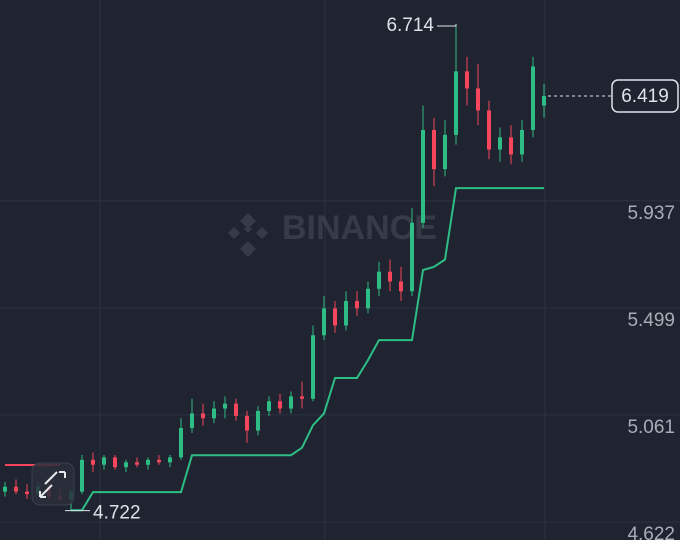  Describe the element at coordinates (651, 213) in the screenshot. I see `y-tick-label: 5.937` at that location.